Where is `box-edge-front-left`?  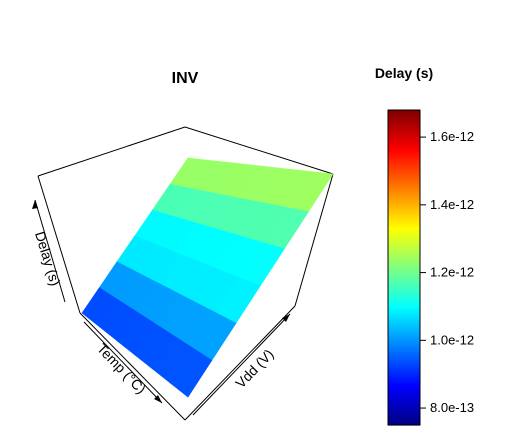
box-edge-front-left is located at coordinates (132, 366).